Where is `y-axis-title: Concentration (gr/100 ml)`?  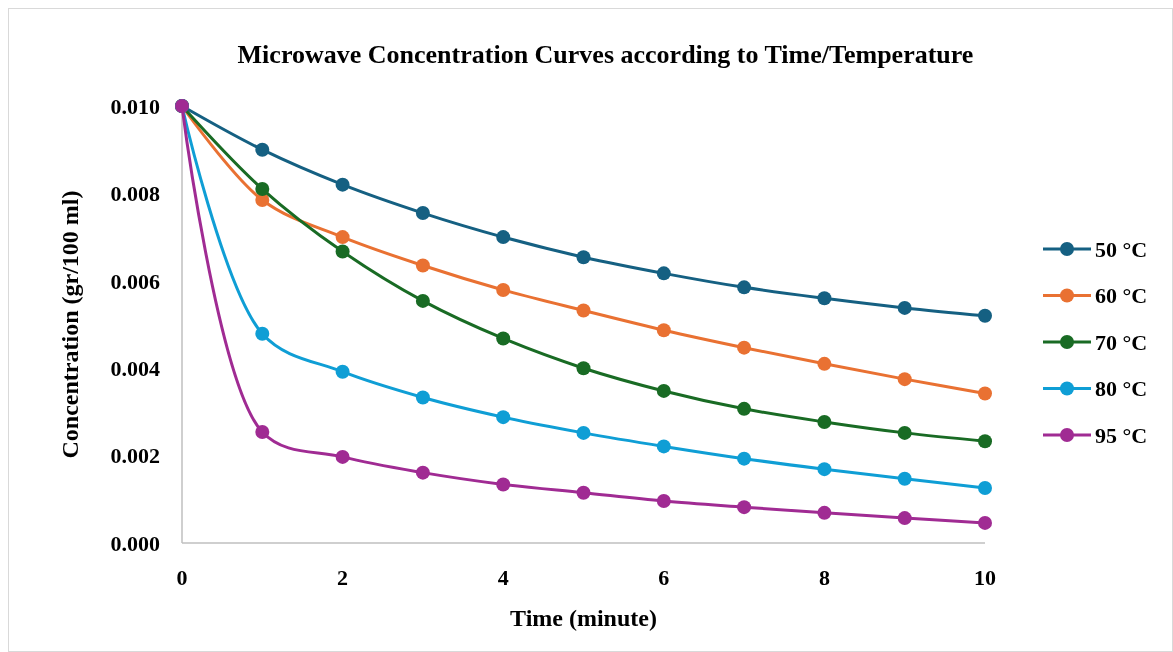 y-axis-title: Concentration (gr/100 ml) is located at coordinates (70, 324).